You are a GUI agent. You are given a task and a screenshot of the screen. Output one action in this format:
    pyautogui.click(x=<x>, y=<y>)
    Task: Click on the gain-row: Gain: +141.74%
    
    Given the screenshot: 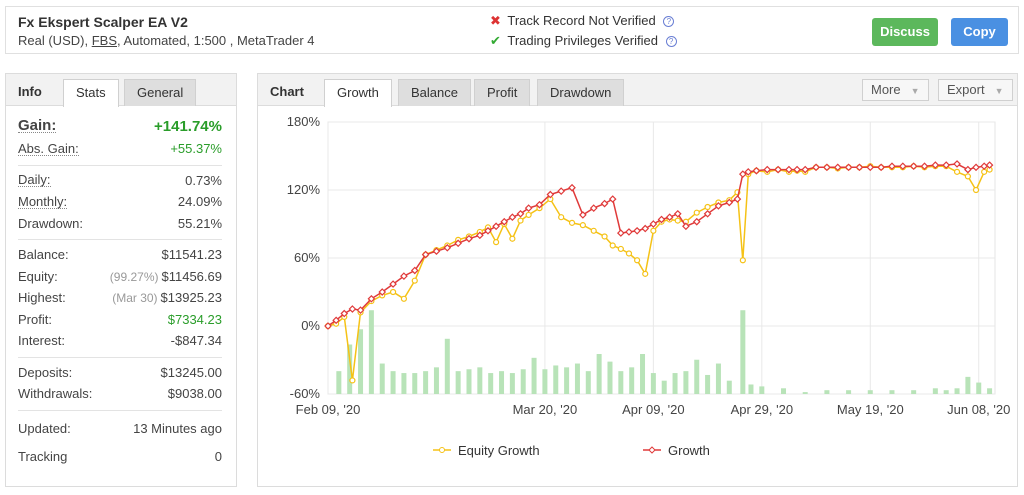 What is the action you would take?
    pyautogui.click(x=120, y=126)
    